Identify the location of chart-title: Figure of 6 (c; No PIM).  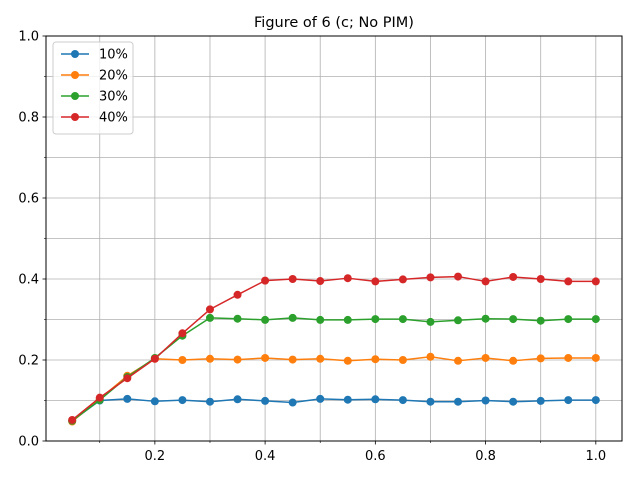
(334, 23).